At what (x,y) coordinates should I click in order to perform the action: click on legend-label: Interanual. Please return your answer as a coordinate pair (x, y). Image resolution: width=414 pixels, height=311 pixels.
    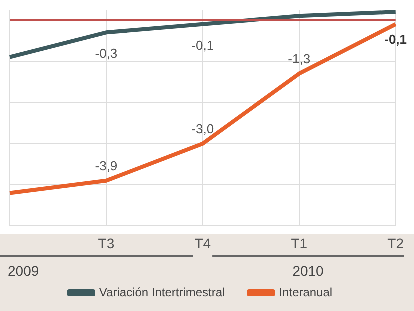
    Looking at the image, I should click on (306, 292).